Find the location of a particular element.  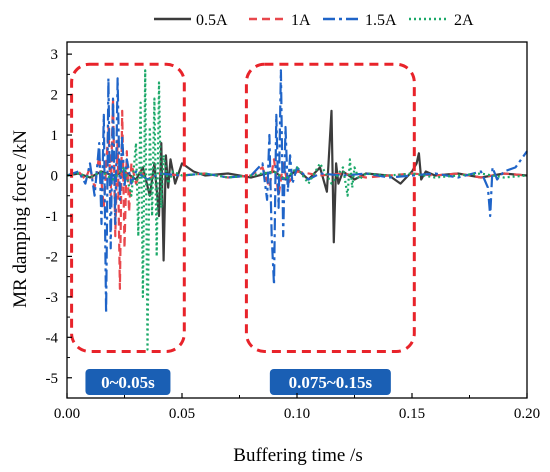

legend-label-1: 0.5A is located at coordinates (212, 20).